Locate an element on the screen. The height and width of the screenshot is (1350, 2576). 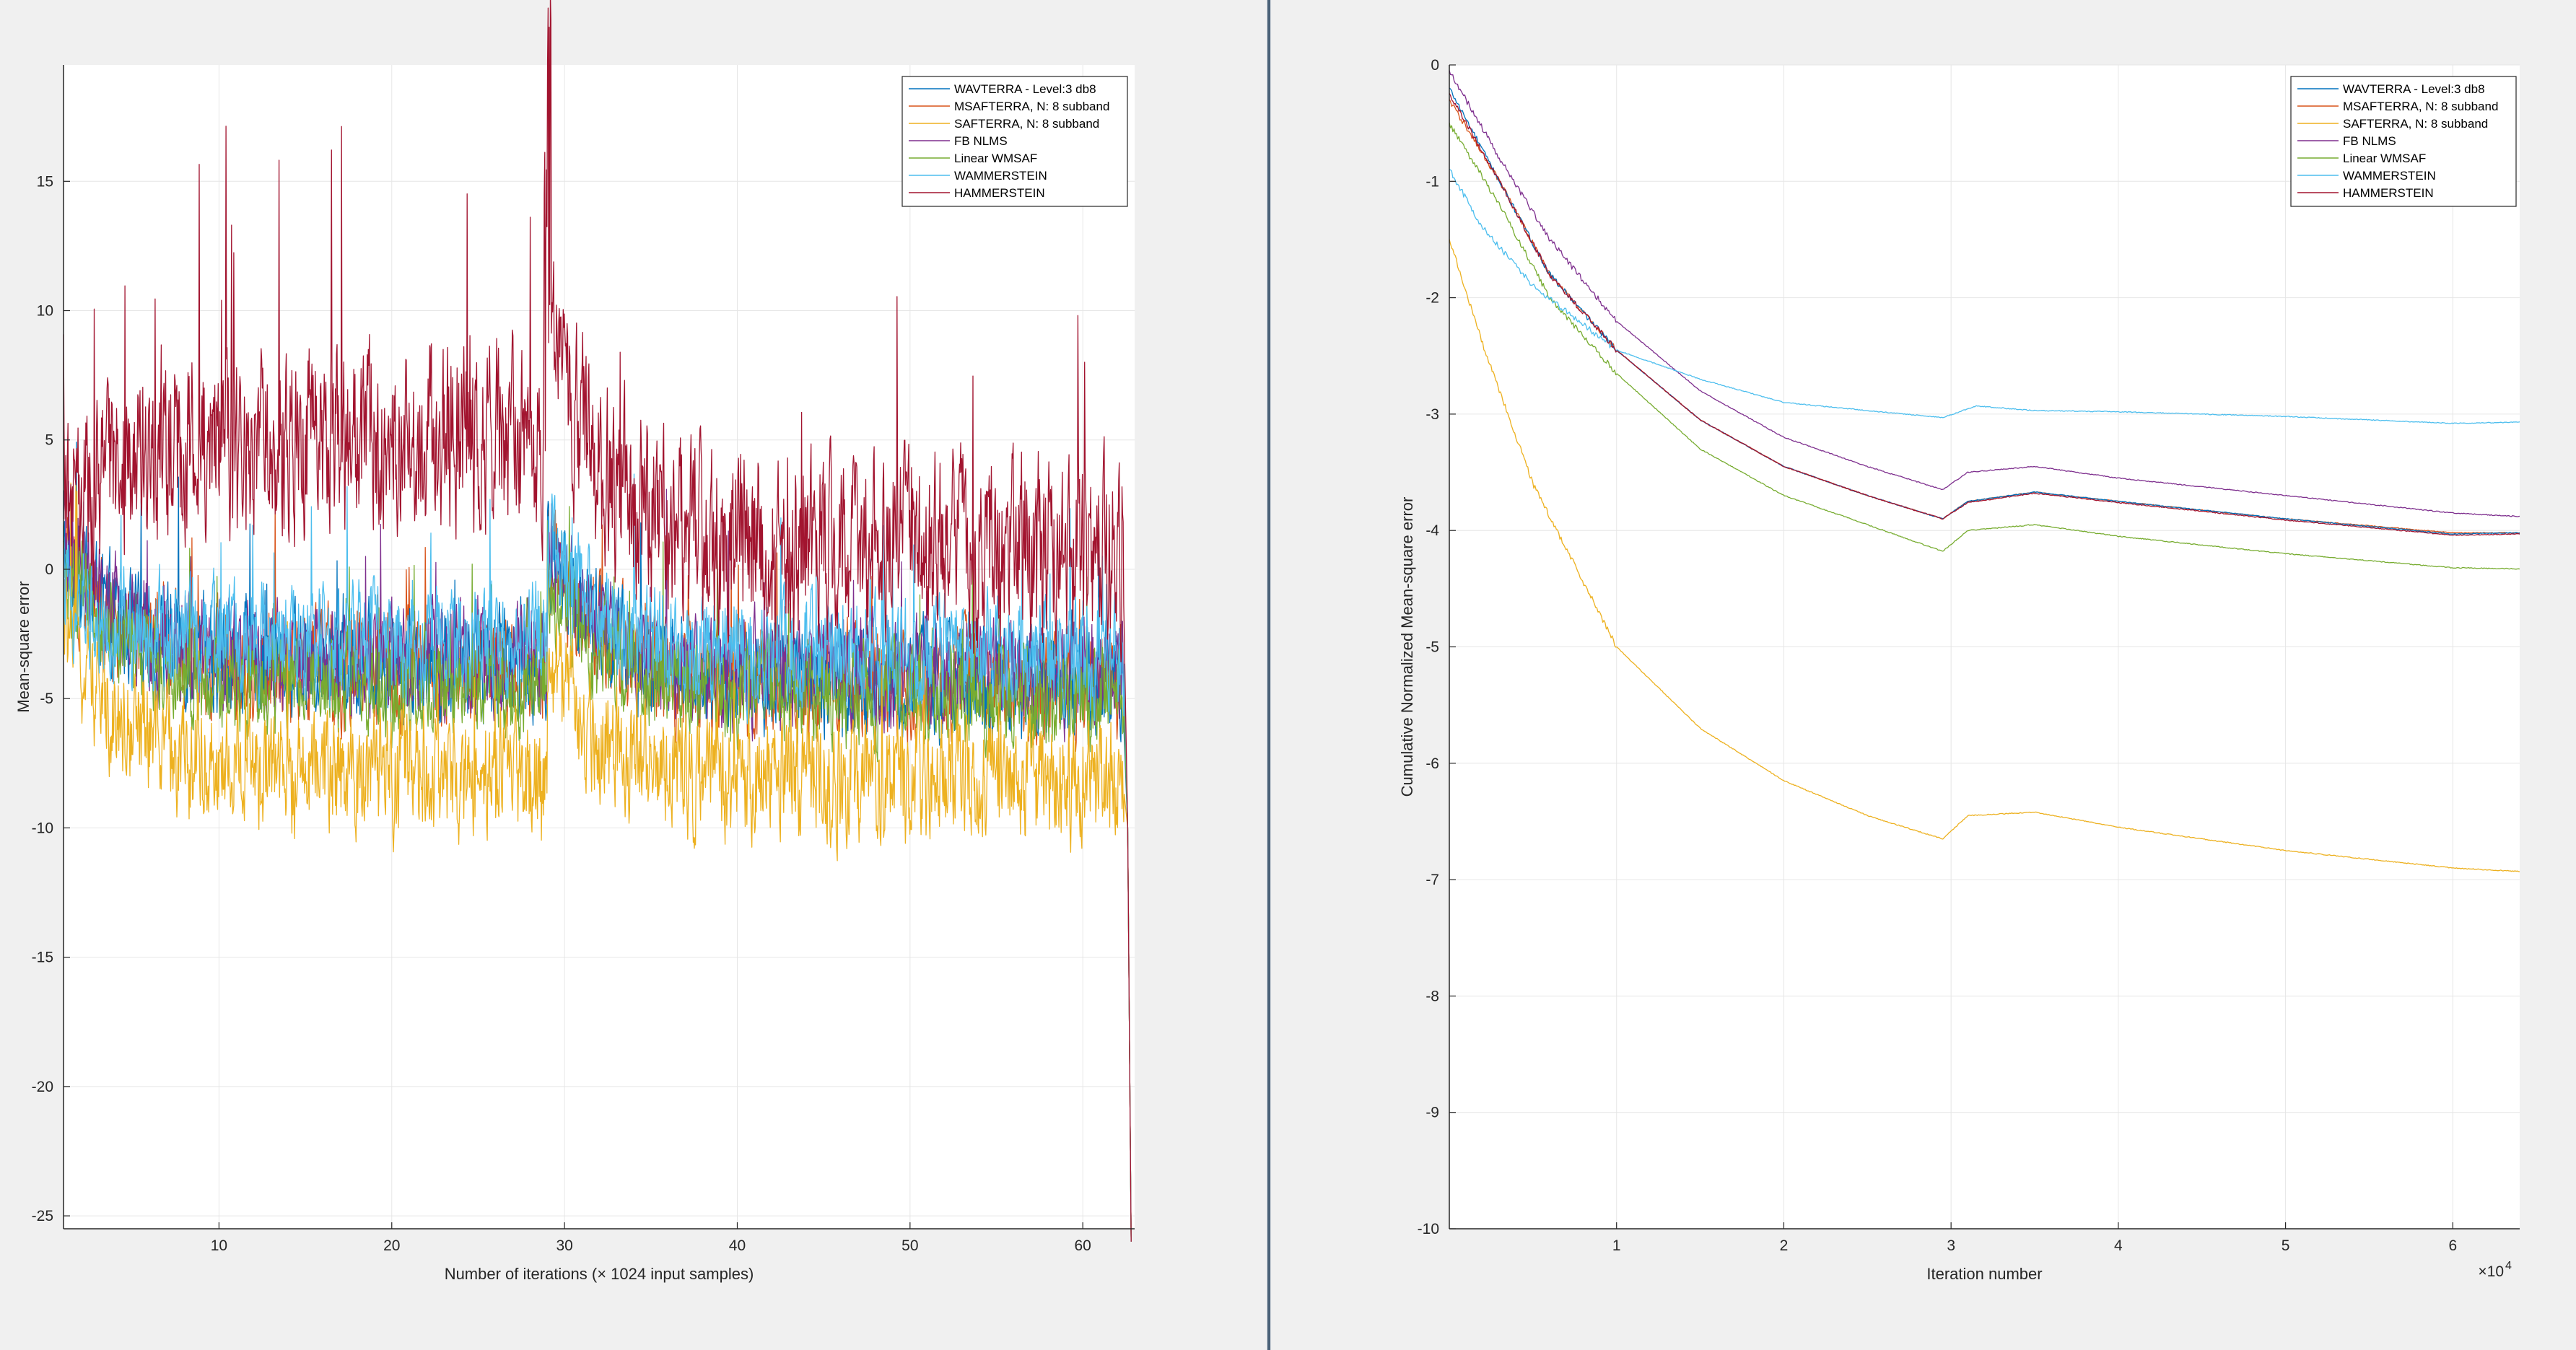
y-tick-label: -9 is located at coordinates (1432, 1113).